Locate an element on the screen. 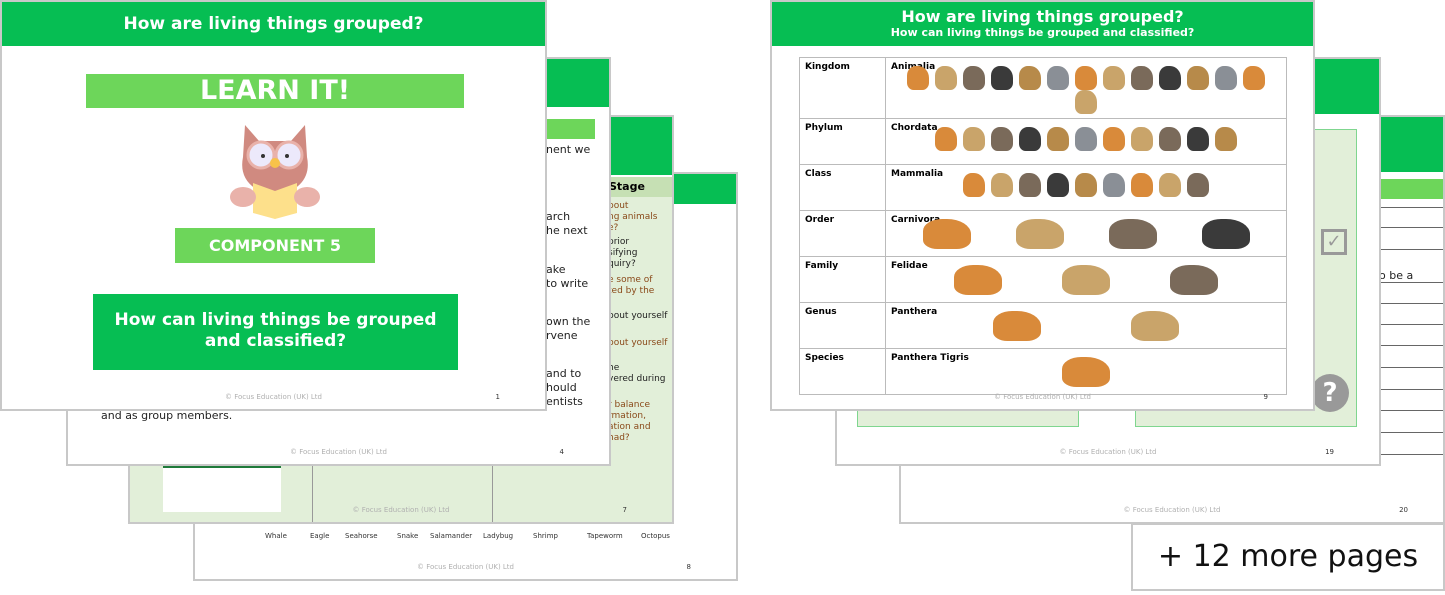 The height and width of the screenshot is (595, 1445). table-row: Genus Panthera is located at coordinates (1043, 325).